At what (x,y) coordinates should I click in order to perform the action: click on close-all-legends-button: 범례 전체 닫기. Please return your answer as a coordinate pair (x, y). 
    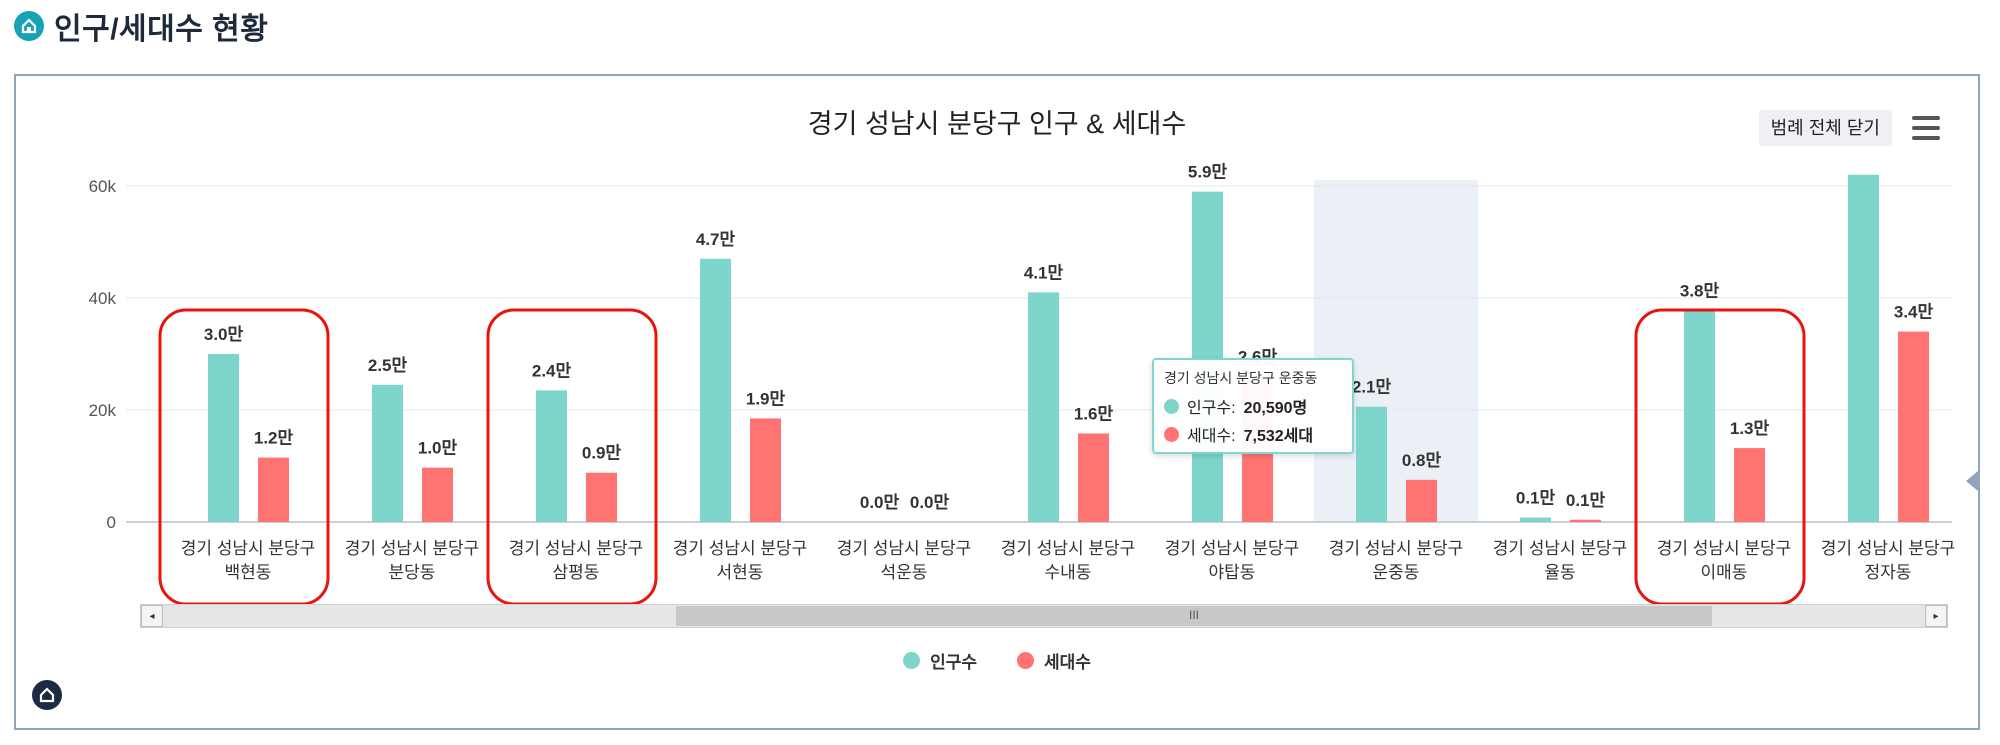
    Looking at the image, I should click on (1825, 128).